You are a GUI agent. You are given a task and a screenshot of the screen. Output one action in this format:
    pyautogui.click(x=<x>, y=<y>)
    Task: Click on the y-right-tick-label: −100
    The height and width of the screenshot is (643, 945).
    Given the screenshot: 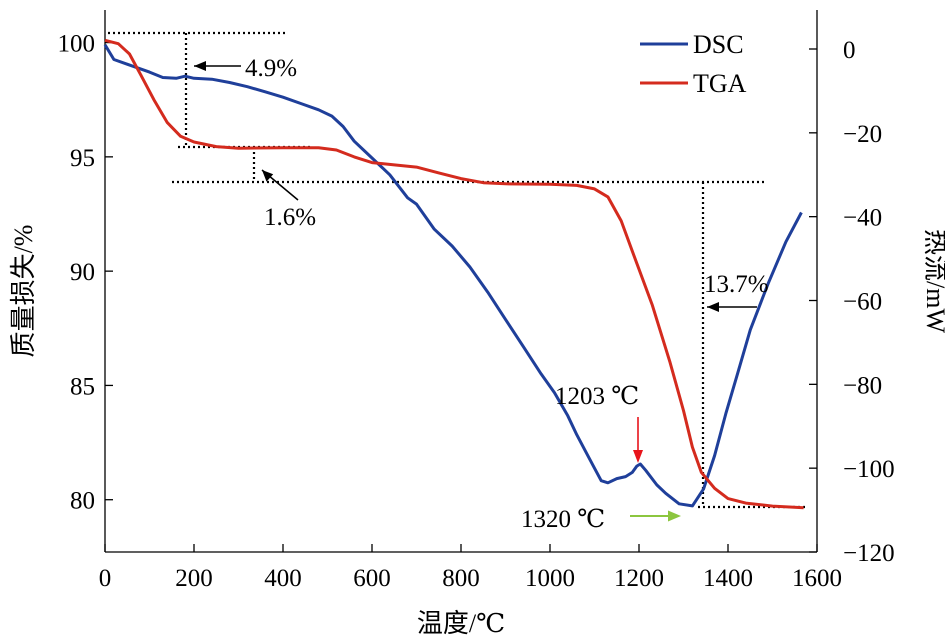 What is the action you would take?
    pyautogui.click(x=869, y=469)
    